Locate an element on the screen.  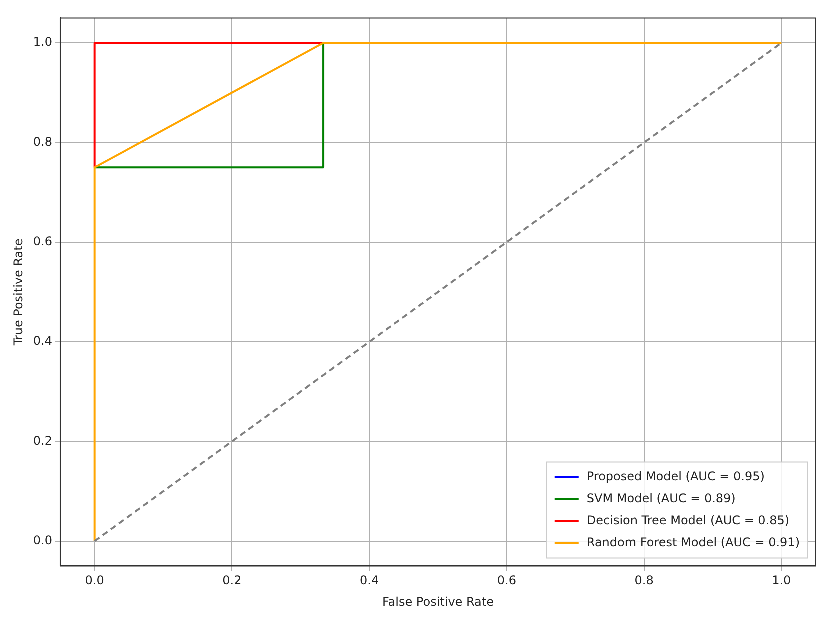
legend-label: SVM Model (AUC = 0.89) is located at coordinates (661, 498).